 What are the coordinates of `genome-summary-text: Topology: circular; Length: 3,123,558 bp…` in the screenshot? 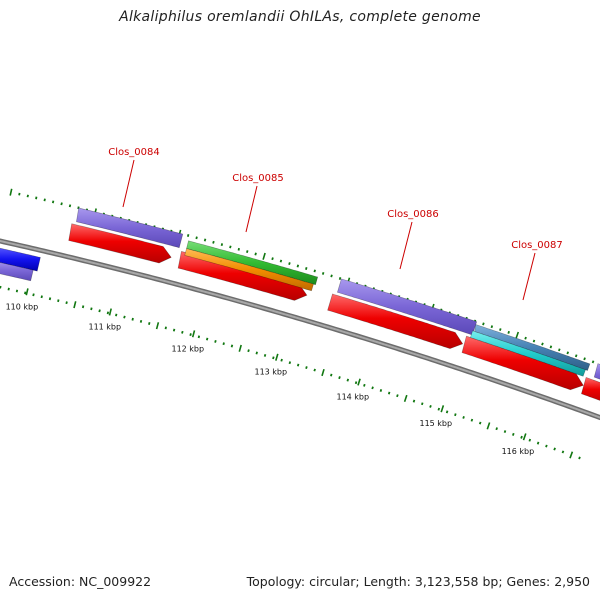 It's located at (418, 581).